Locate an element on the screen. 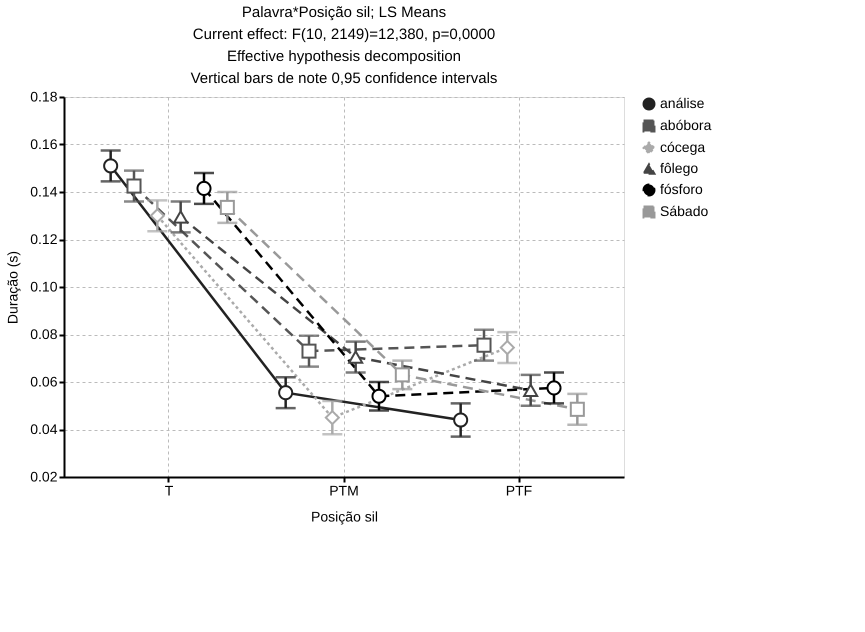 The image size is (865, 632). y-tick-label: 0.06 is located at coordinates (44, 382).